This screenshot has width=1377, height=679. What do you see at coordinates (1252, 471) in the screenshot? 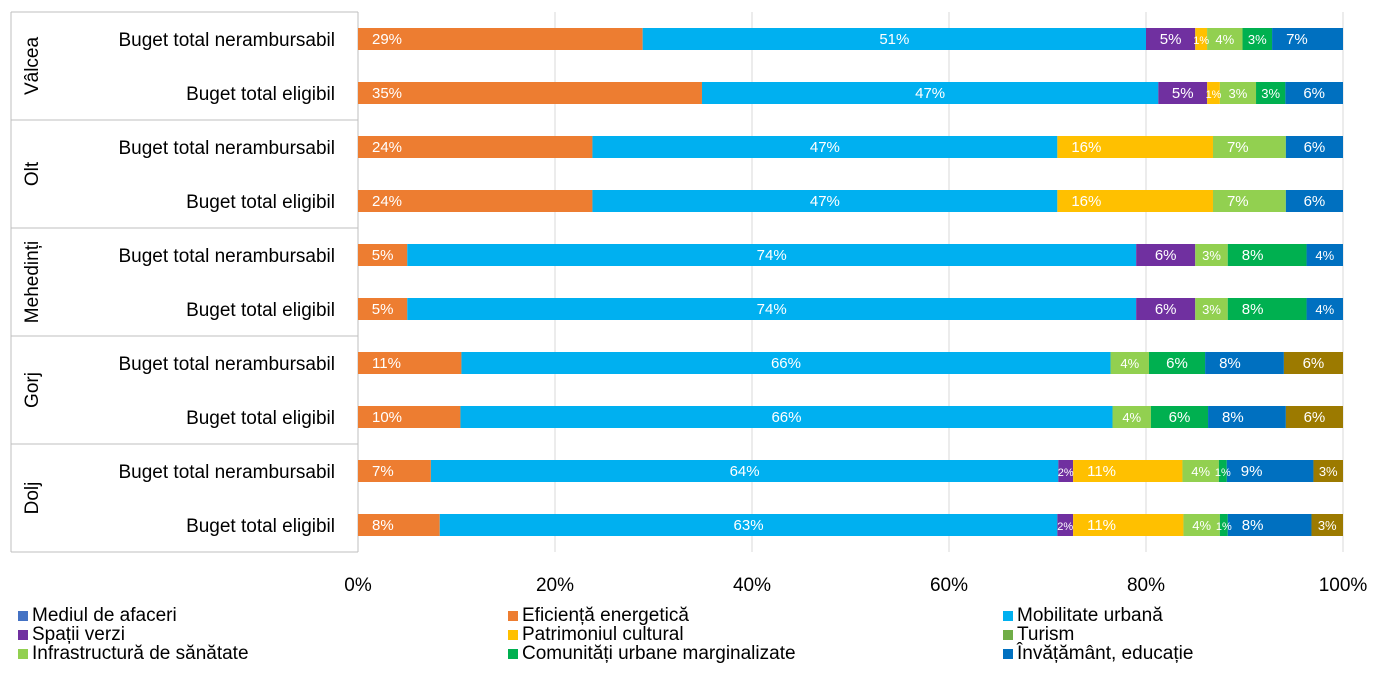
I see `segment-label: 9%` at bounding box center [1252, 471].